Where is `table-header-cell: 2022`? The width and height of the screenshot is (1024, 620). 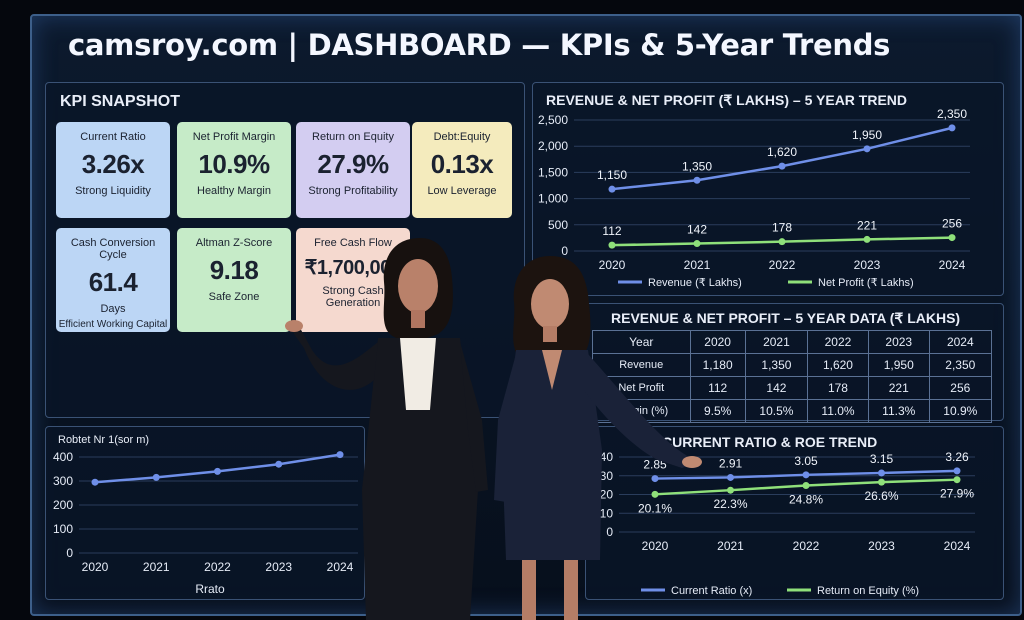
table-header-cell: 2022 is located at coordinates (838, 342).